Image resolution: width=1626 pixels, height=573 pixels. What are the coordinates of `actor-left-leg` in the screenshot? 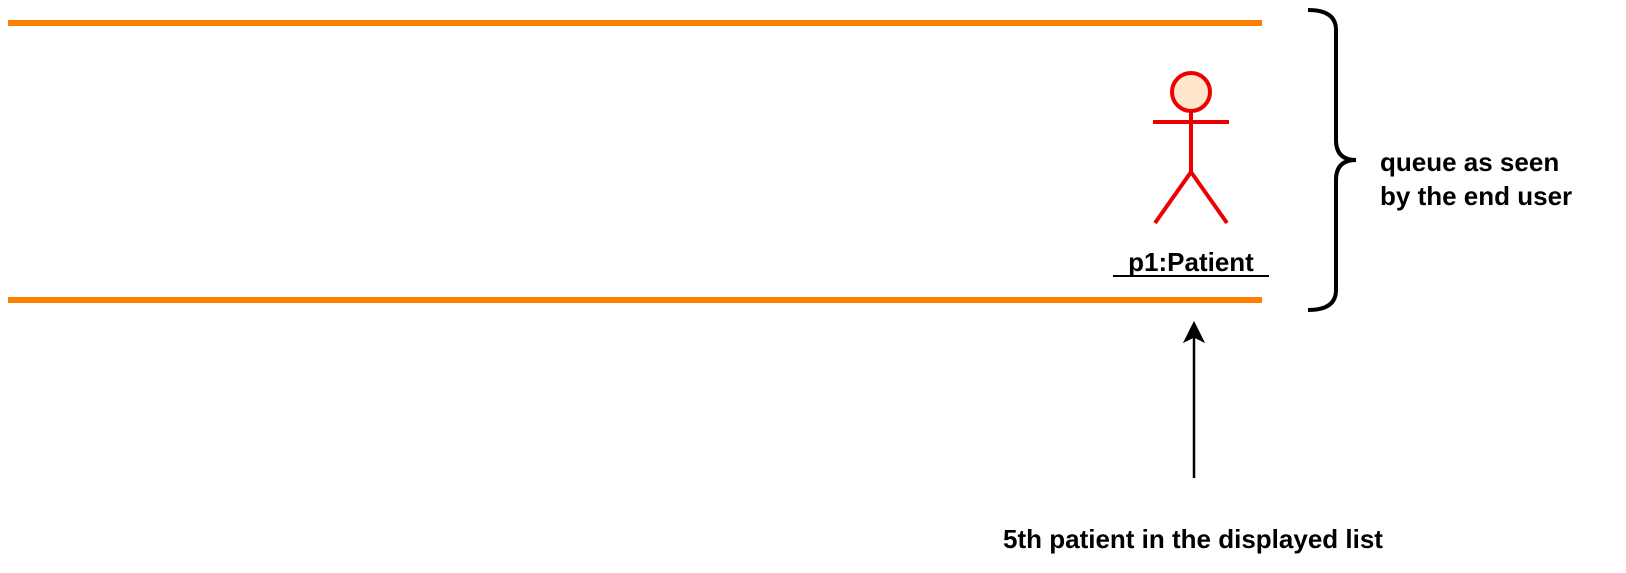 It's located at (1173, 197).